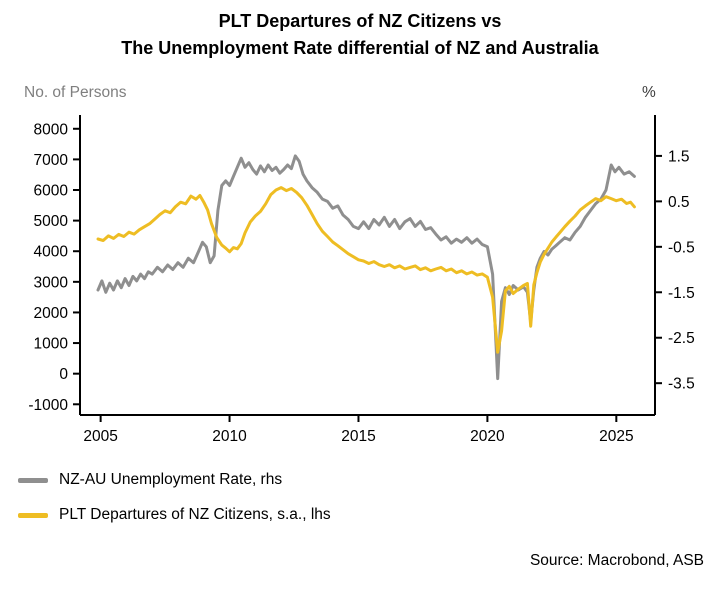 The height and width of the screenshot is (589, 720). I want to click on y-right-tick-label: -3.5, so click(681, 384).